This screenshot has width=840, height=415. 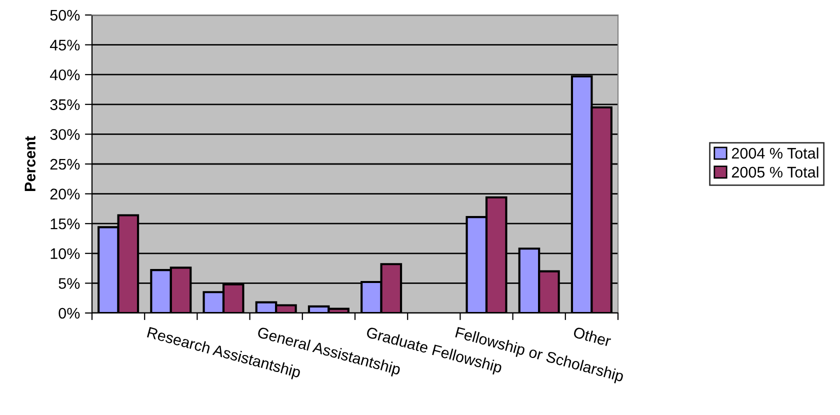 What do you see at coordinates (775, 172) in the screenshot?
I see `legend-label: 2005 % Total` at bounding box center [775, 172].